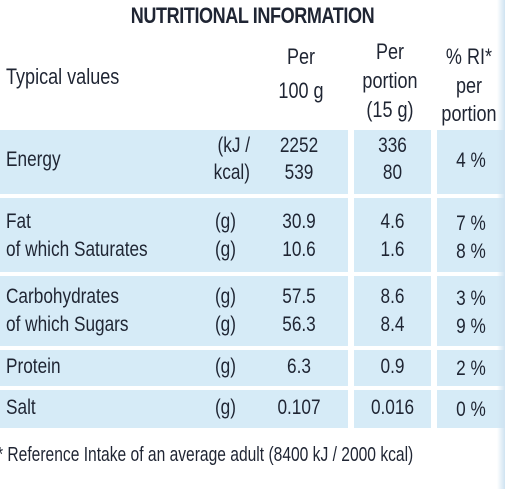  I want to click on row-energy-unit-kj: (kJ /, so click(233, 145).